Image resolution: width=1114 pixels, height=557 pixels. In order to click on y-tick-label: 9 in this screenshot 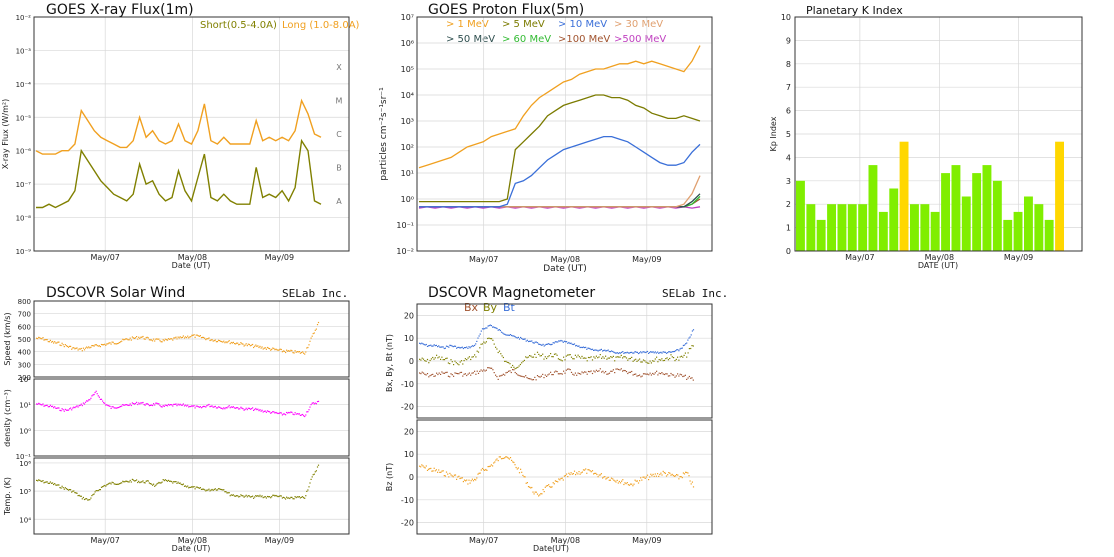, I will do `click(788, 40)`.